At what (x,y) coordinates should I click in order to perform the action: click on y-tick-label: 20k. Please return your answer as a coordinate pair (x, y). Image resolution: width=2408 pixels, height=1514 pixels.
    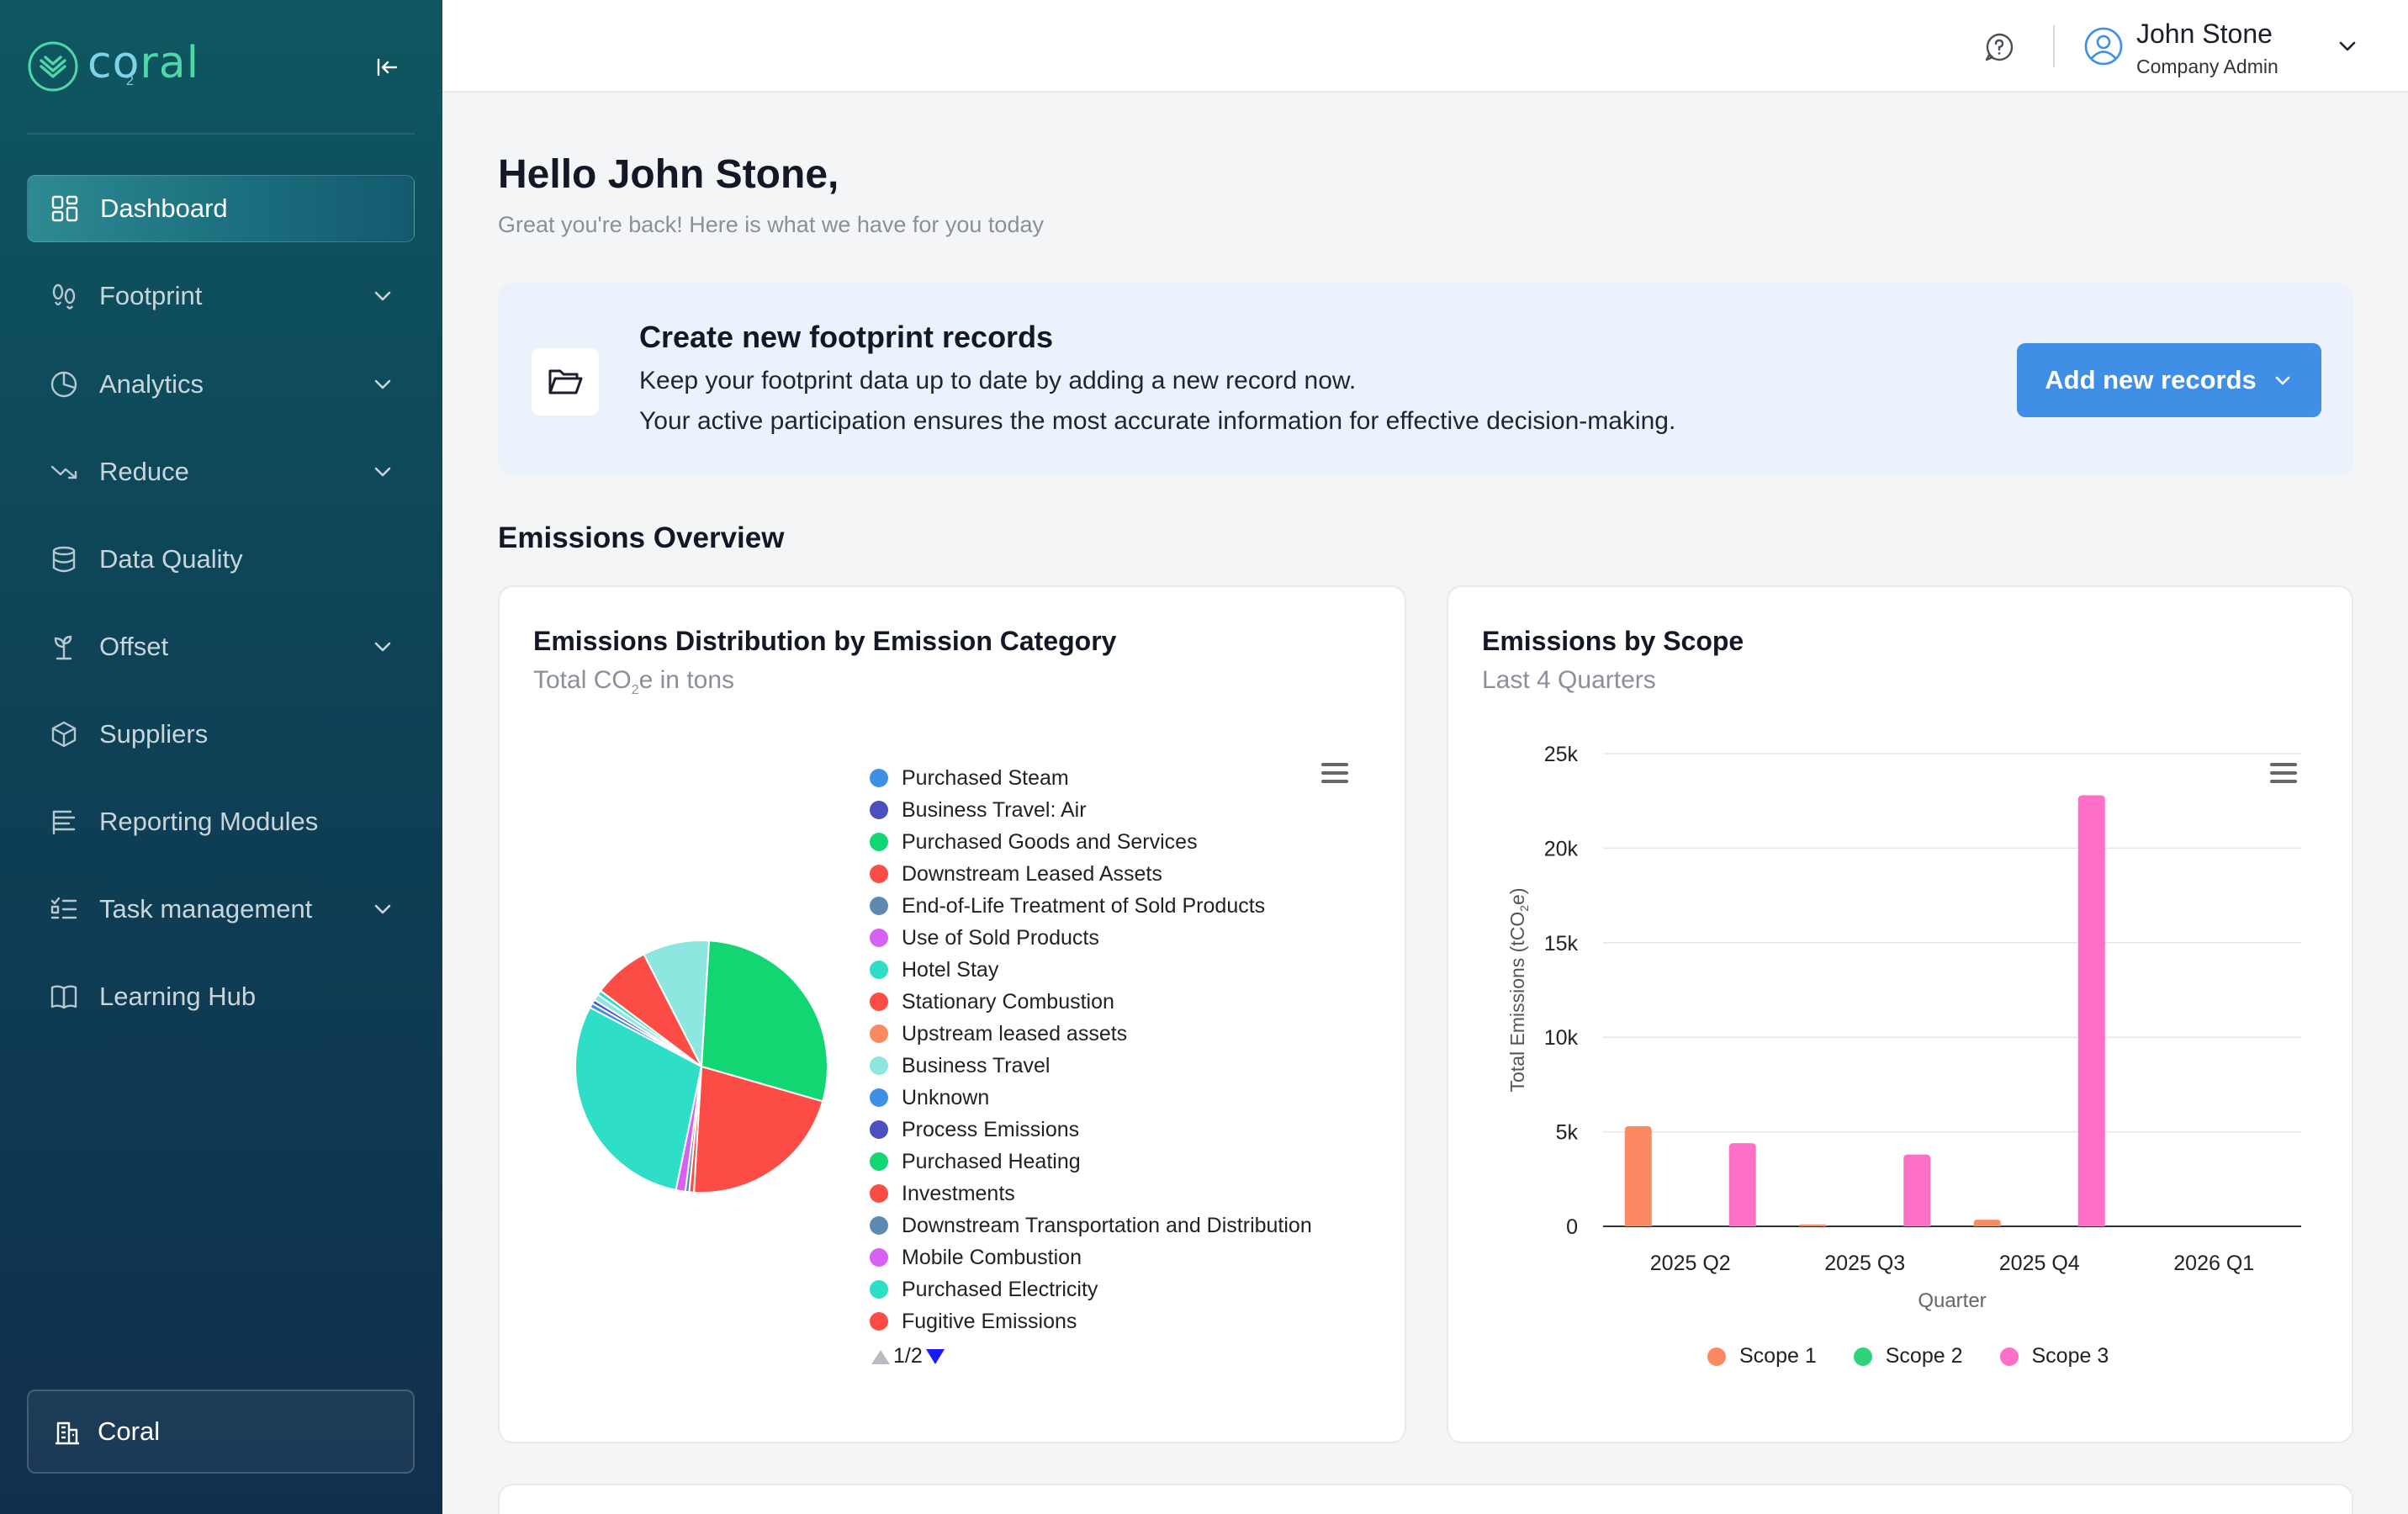
    Looking at the image, I should click on (1561, 849).